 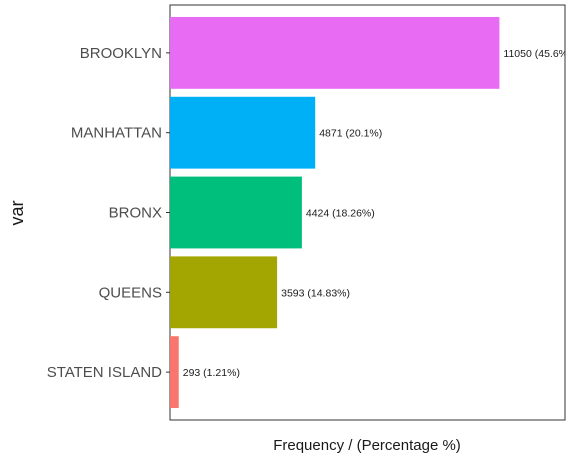 I want to click on data-label-manhattan: 4871 (20.1%), so click(x=350, y=134).